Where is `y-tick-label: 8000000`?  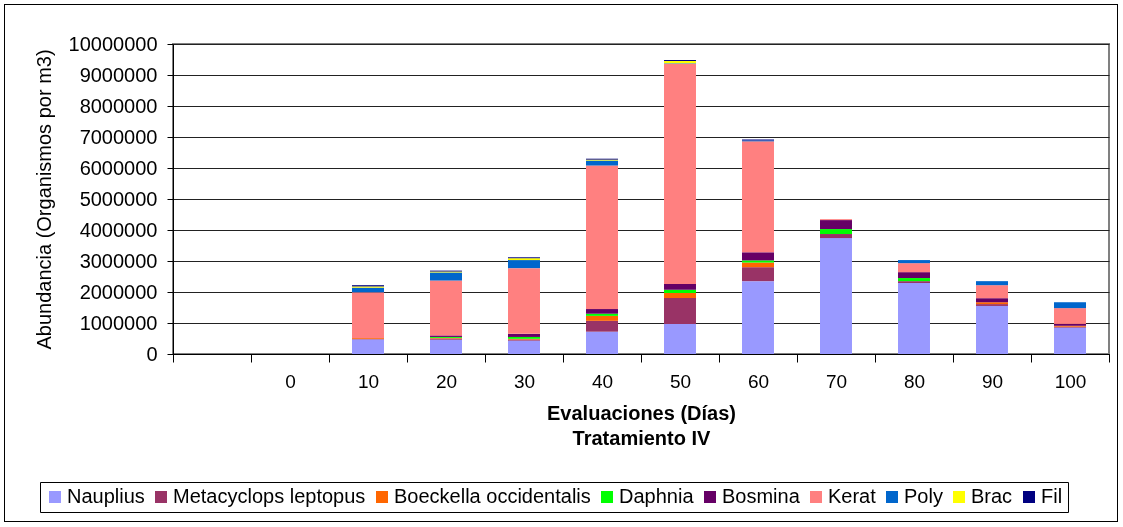 y-tick-label: 8000000 is located at coordinates (118, 105).